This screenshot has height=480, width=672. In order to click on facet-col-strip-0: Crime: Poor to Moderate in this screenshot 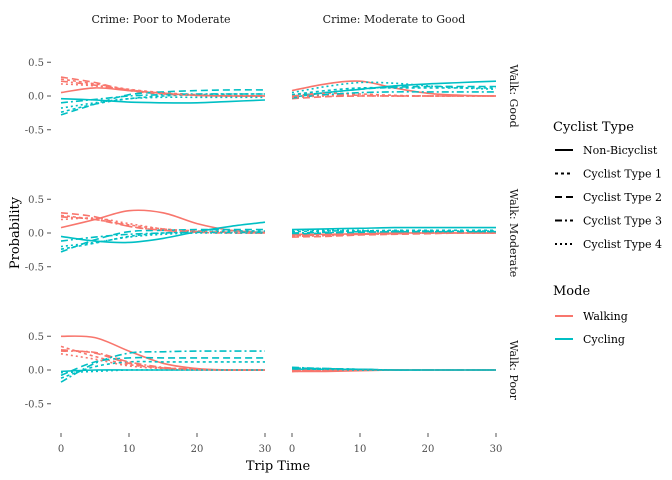, I will do `click(160, 19)`.